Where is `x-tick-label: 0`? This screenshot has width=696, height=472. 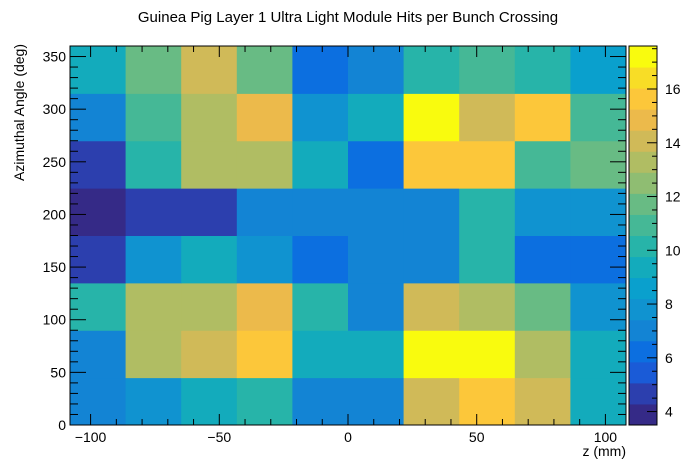
x-tick-label: 0 is located at coordinates (348, 437).